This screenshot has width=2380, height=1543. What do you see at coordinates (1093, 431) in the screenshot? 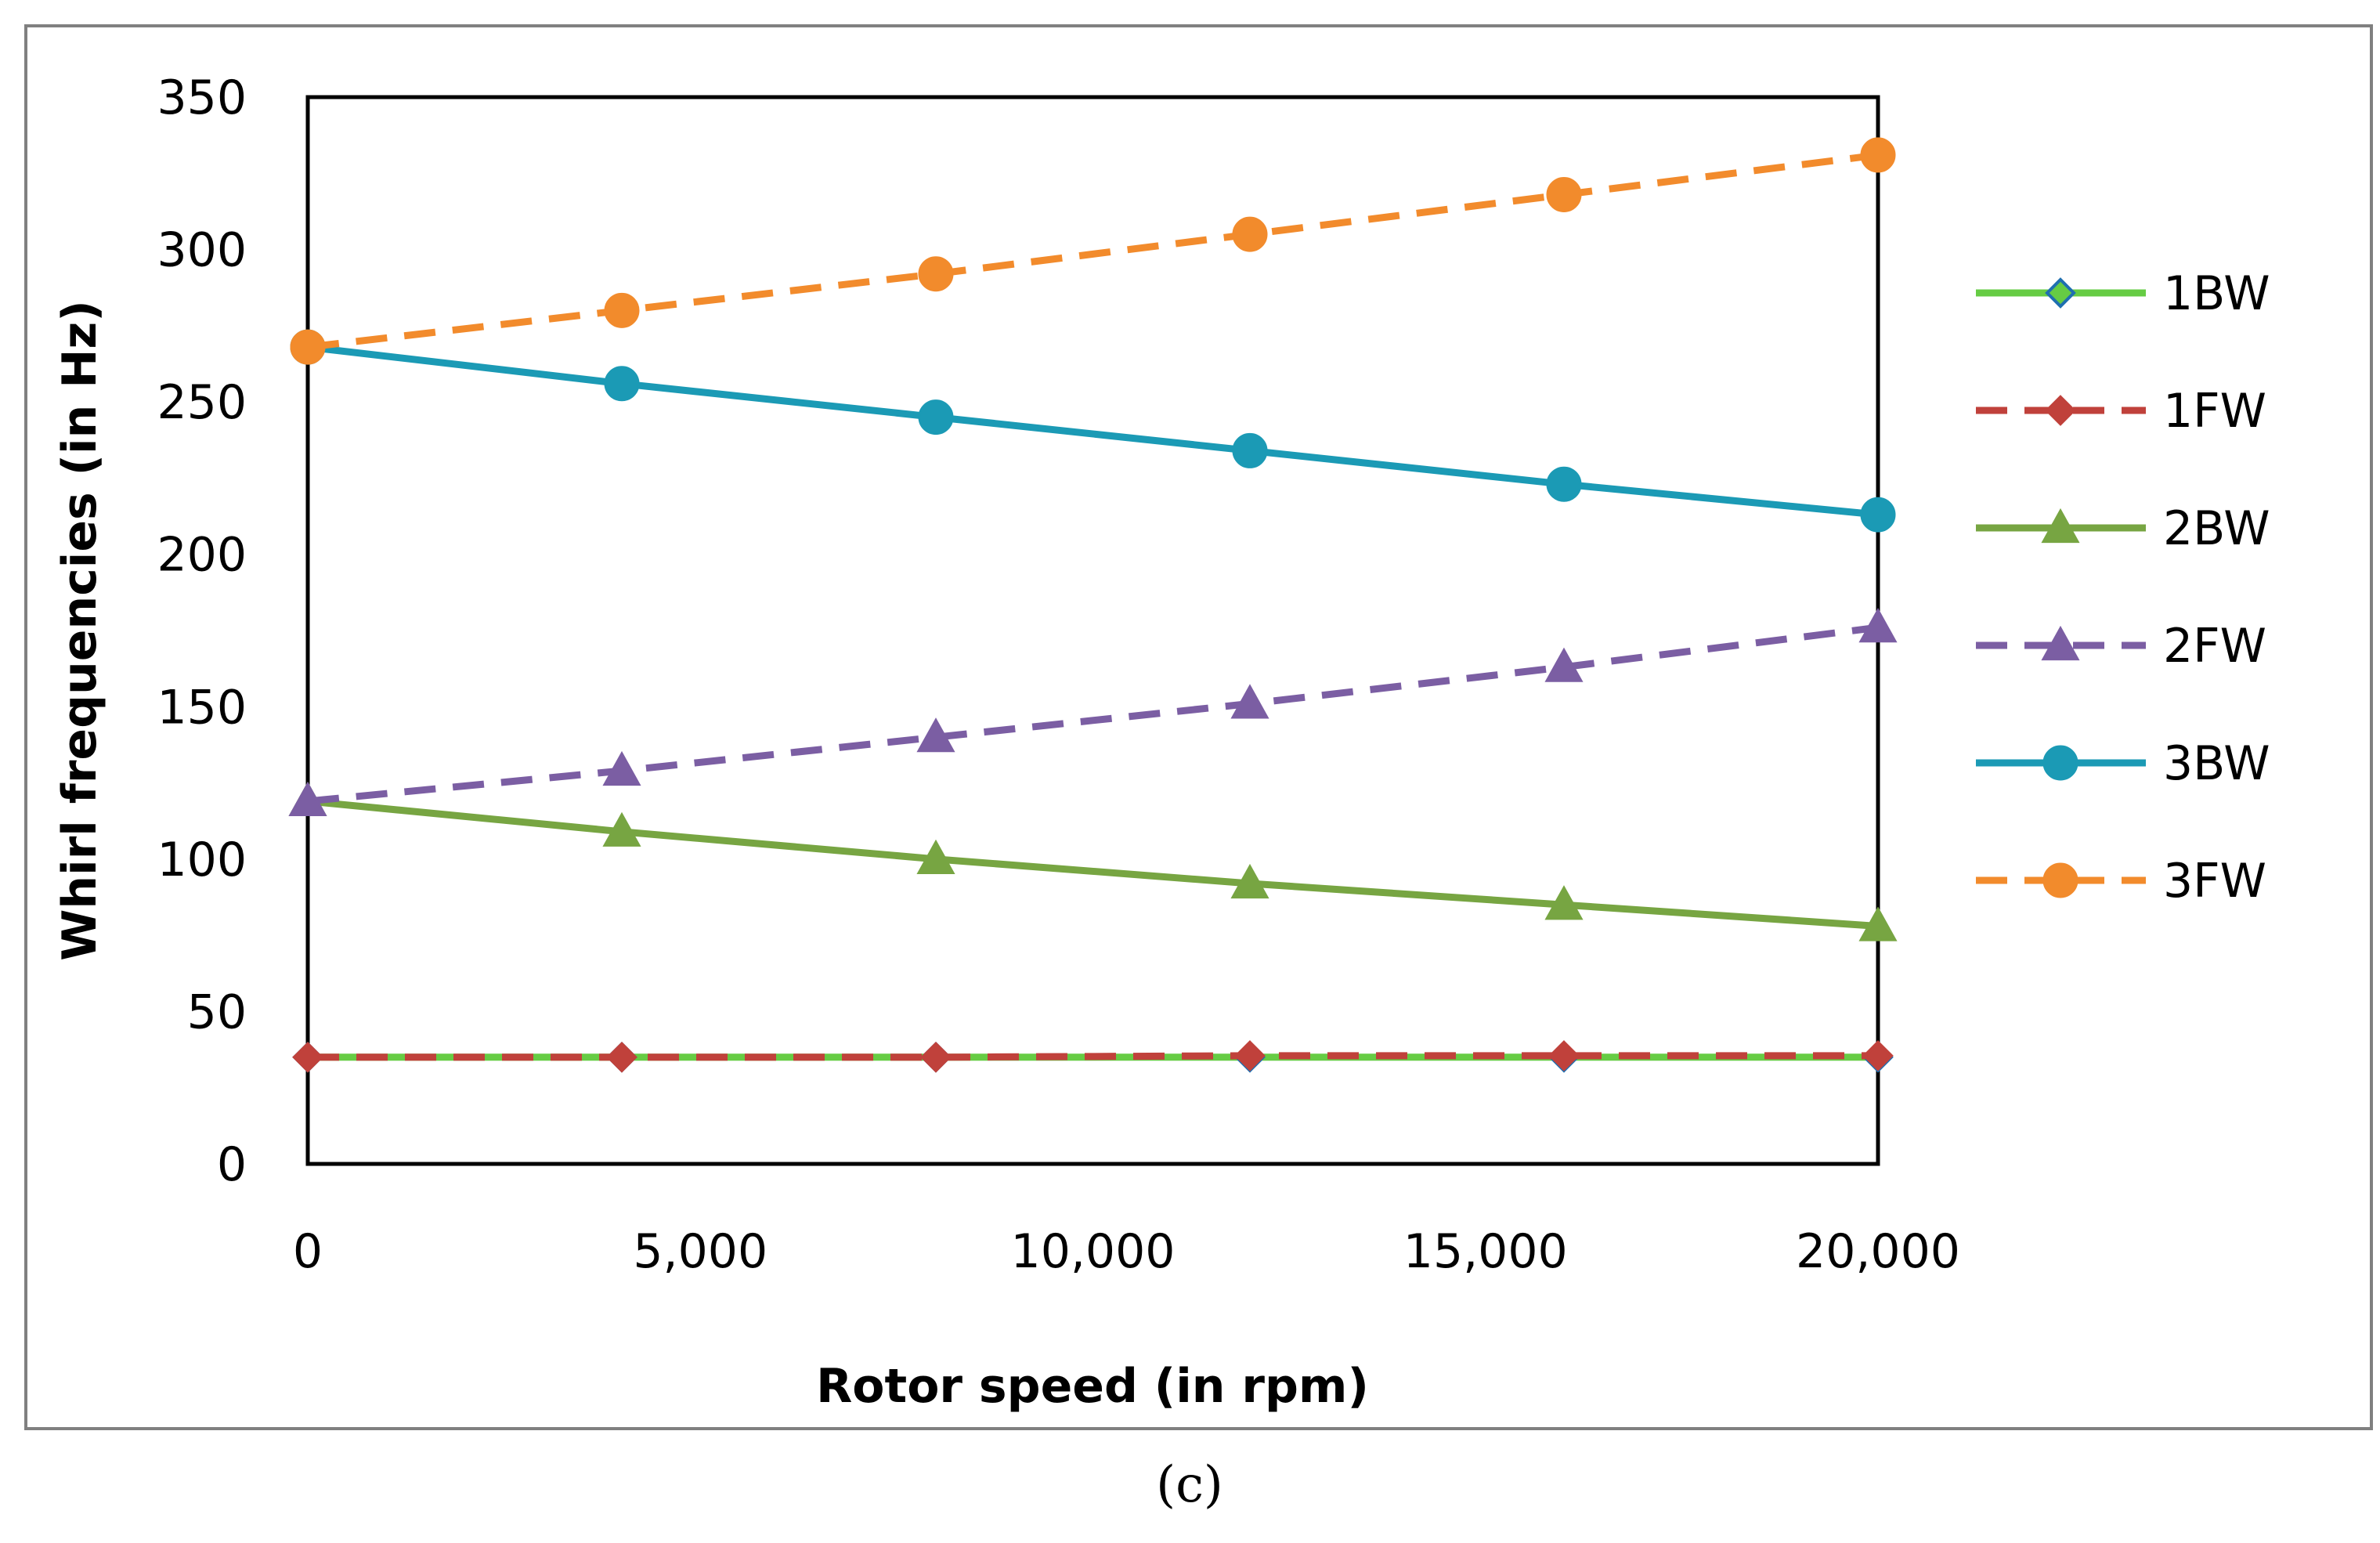
I see `series-3bw-line` at bounding box center [1093, 431].